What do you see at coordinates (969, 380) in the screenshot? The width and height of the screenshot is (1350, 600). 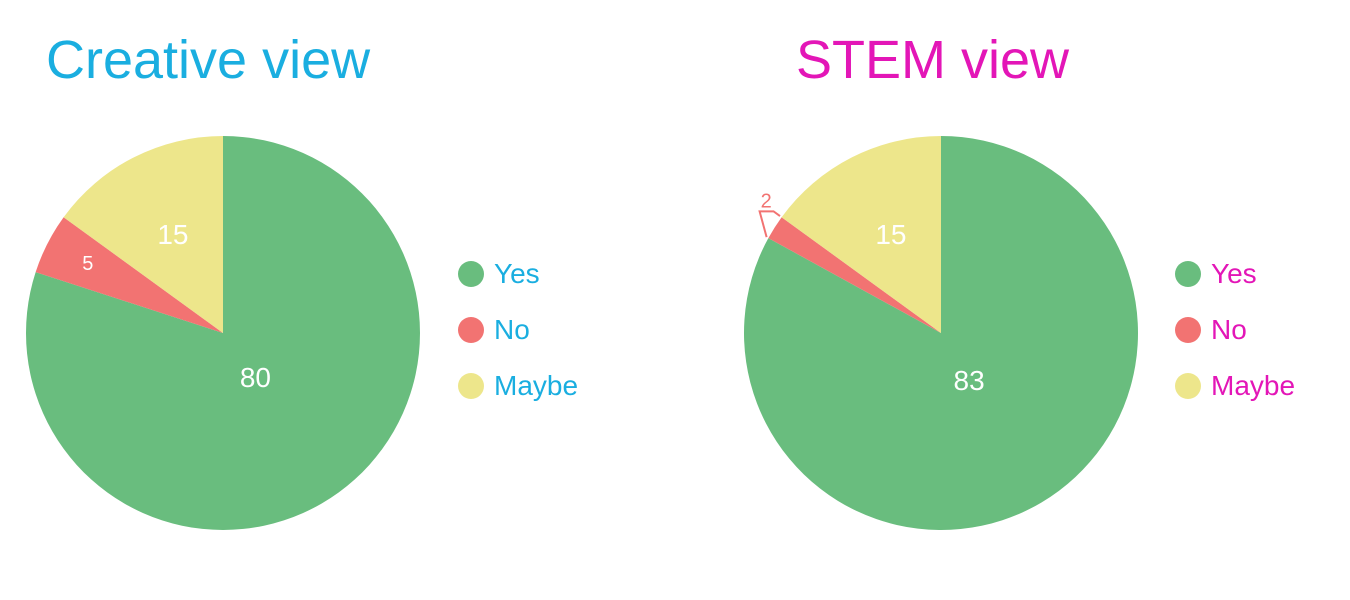 I see `data-label: 83` at bounding box center [969, 380].